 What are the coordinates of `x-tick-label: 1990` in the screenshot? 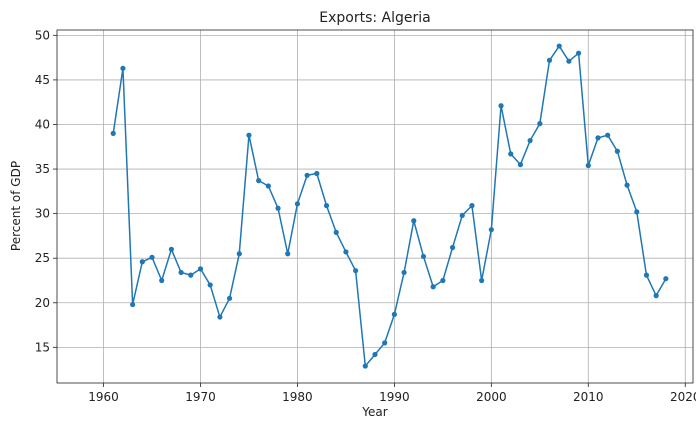 It's located at (394, 397).